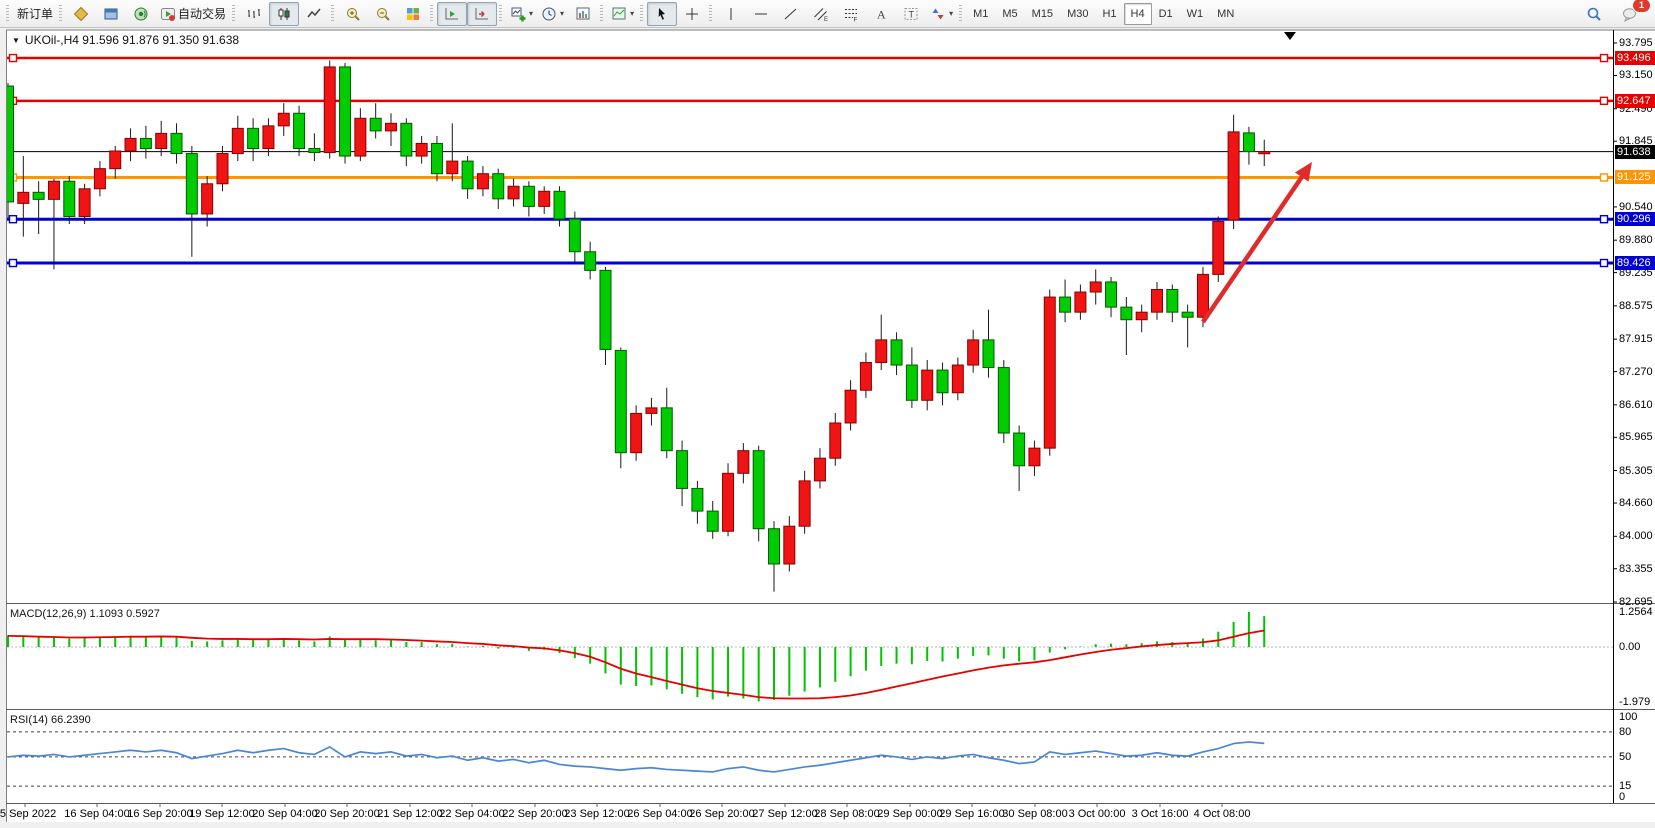 The image size is (1655, 828). What do you see at coordinates (827, 825) in the screenshot?
I see `window-bottom-edge` at bounding box center [827, 825].